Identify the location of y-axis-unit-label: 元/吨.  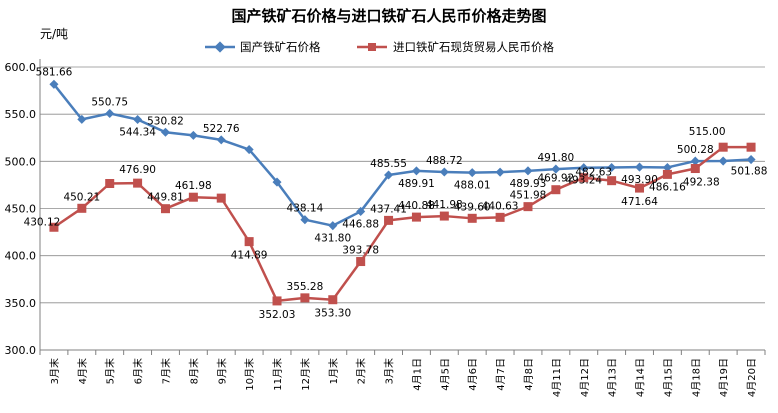
(54, 34).